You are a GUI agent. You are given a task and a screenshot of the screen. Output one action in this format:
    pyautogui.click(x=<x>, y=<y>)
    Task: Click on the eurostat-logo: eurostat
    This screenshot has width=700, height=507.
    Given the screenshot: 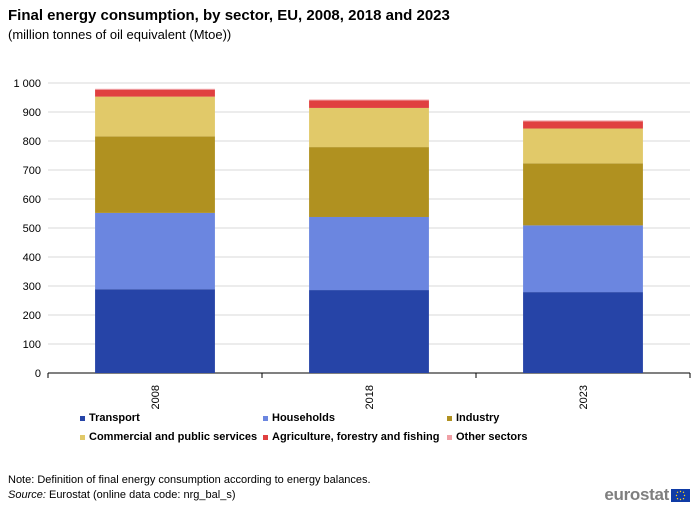 What is the action you would take?
    pyautogui.click(x=647, y=495)
    